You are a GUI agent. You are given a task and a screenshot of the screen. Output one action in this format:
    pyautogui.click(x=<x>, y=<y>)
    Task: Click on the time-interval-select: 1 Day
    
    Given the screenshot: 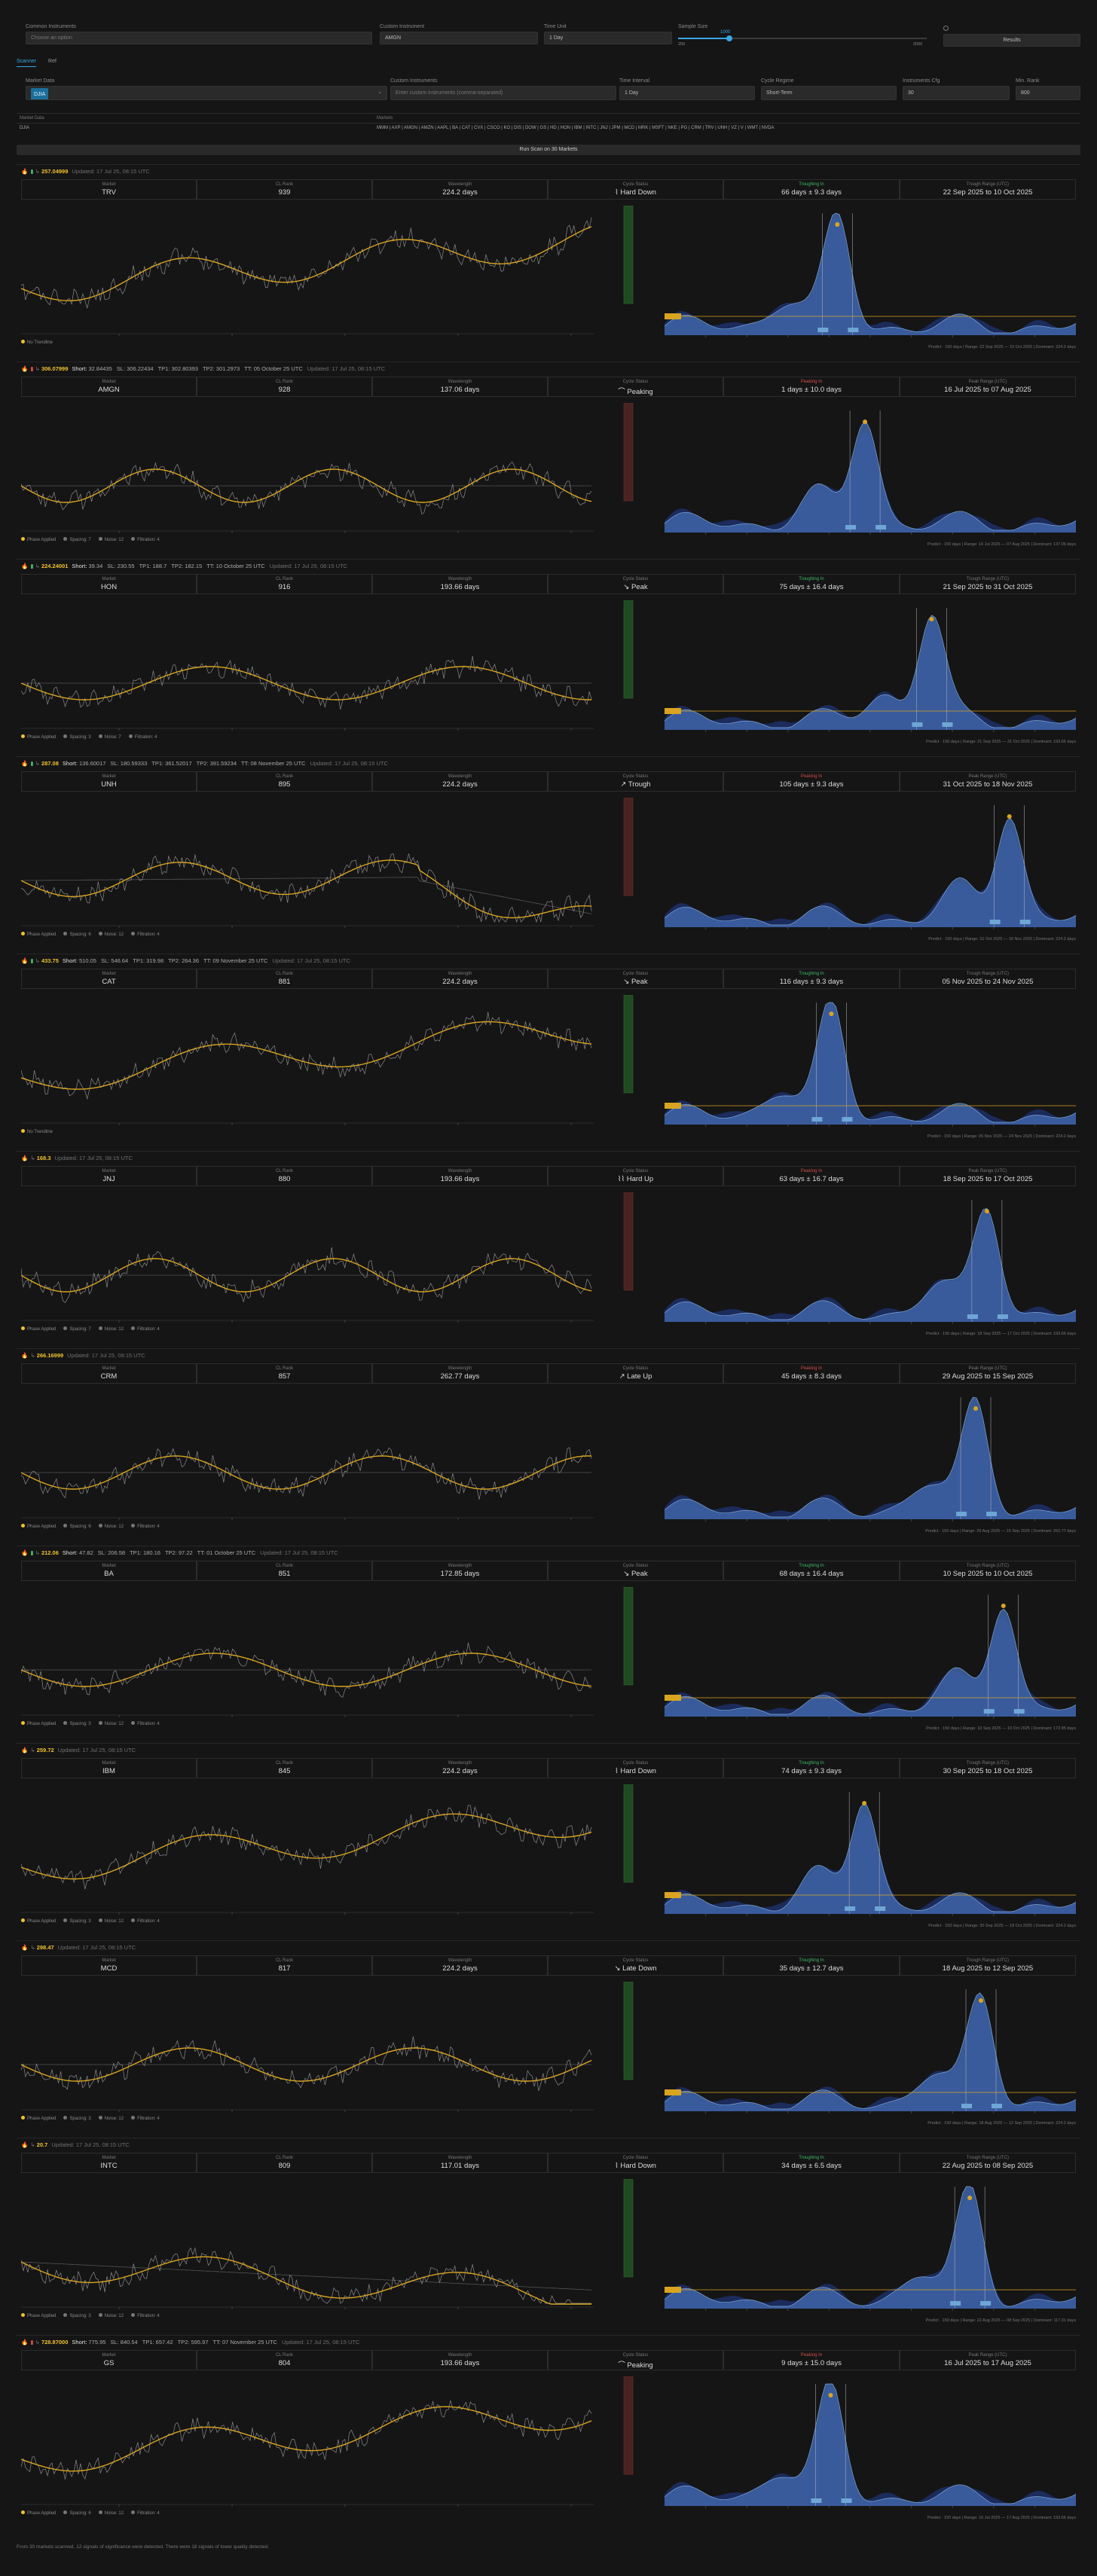 What is the action you would take?
    pyautogui.click(x=687, y=93)
    